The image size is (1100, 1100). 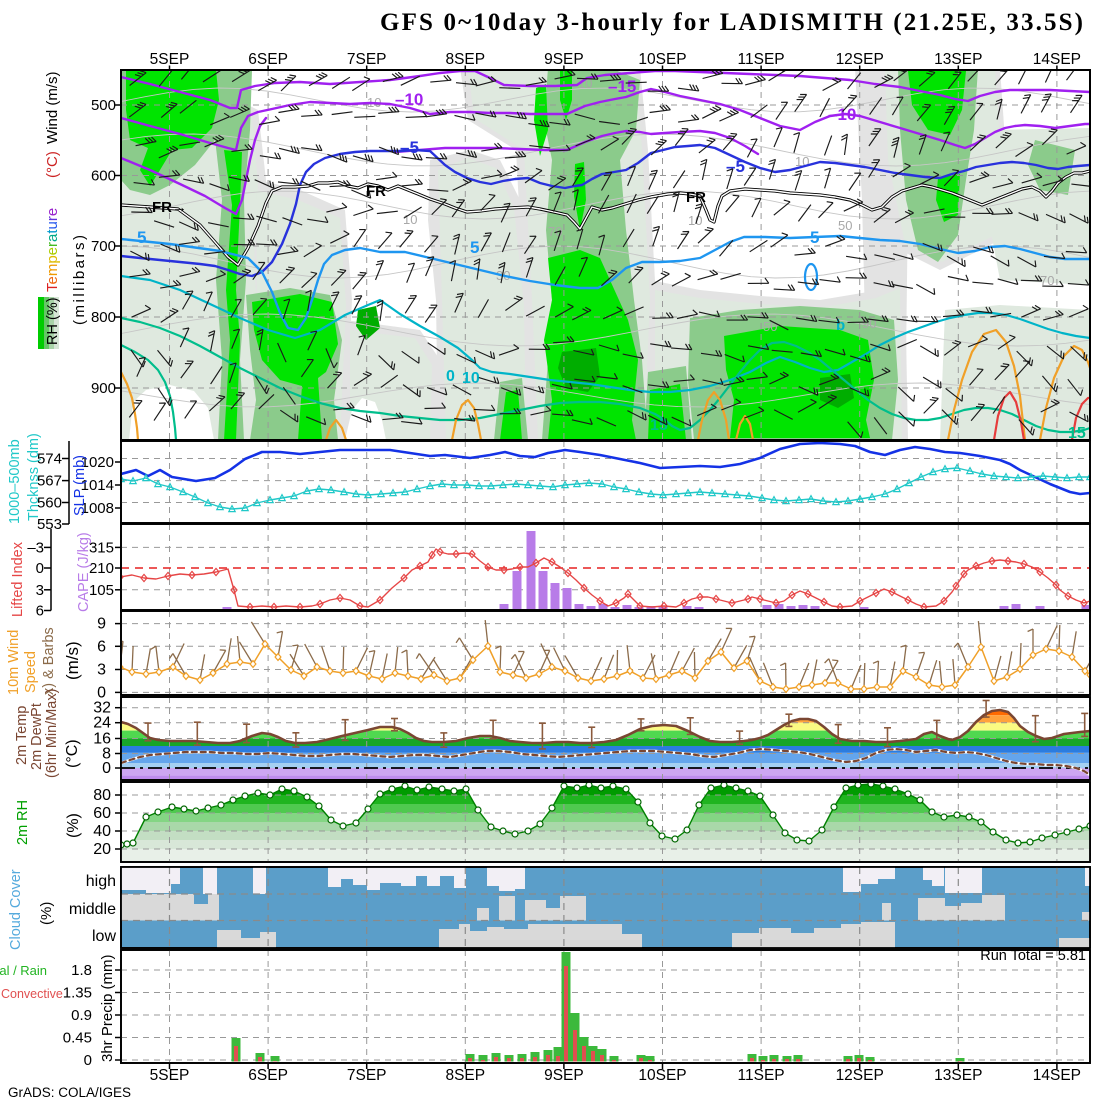 What do you see at coordinates (49, 459) in the screenshot?
I see `svg-text: 574` at bounding box center [49, 459].